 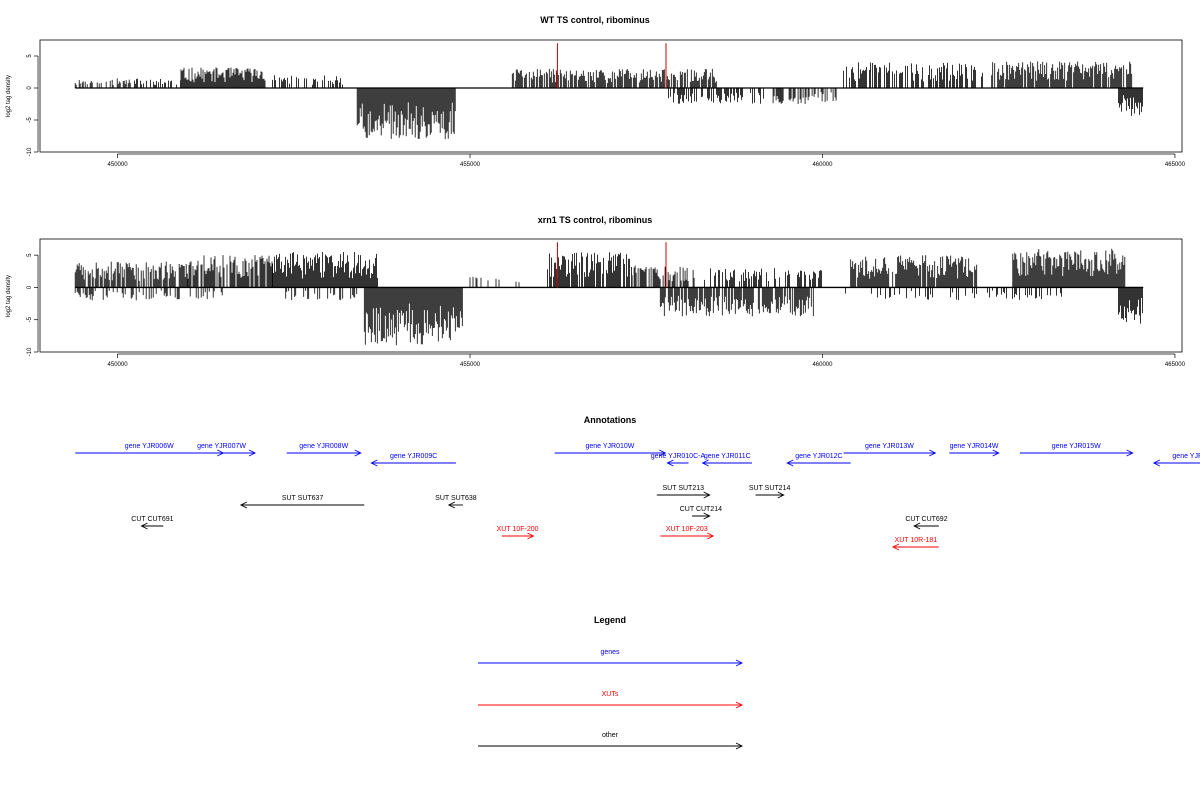 I want to click on annotation-feature: gene YJR014W, so click(x=974, y=450).